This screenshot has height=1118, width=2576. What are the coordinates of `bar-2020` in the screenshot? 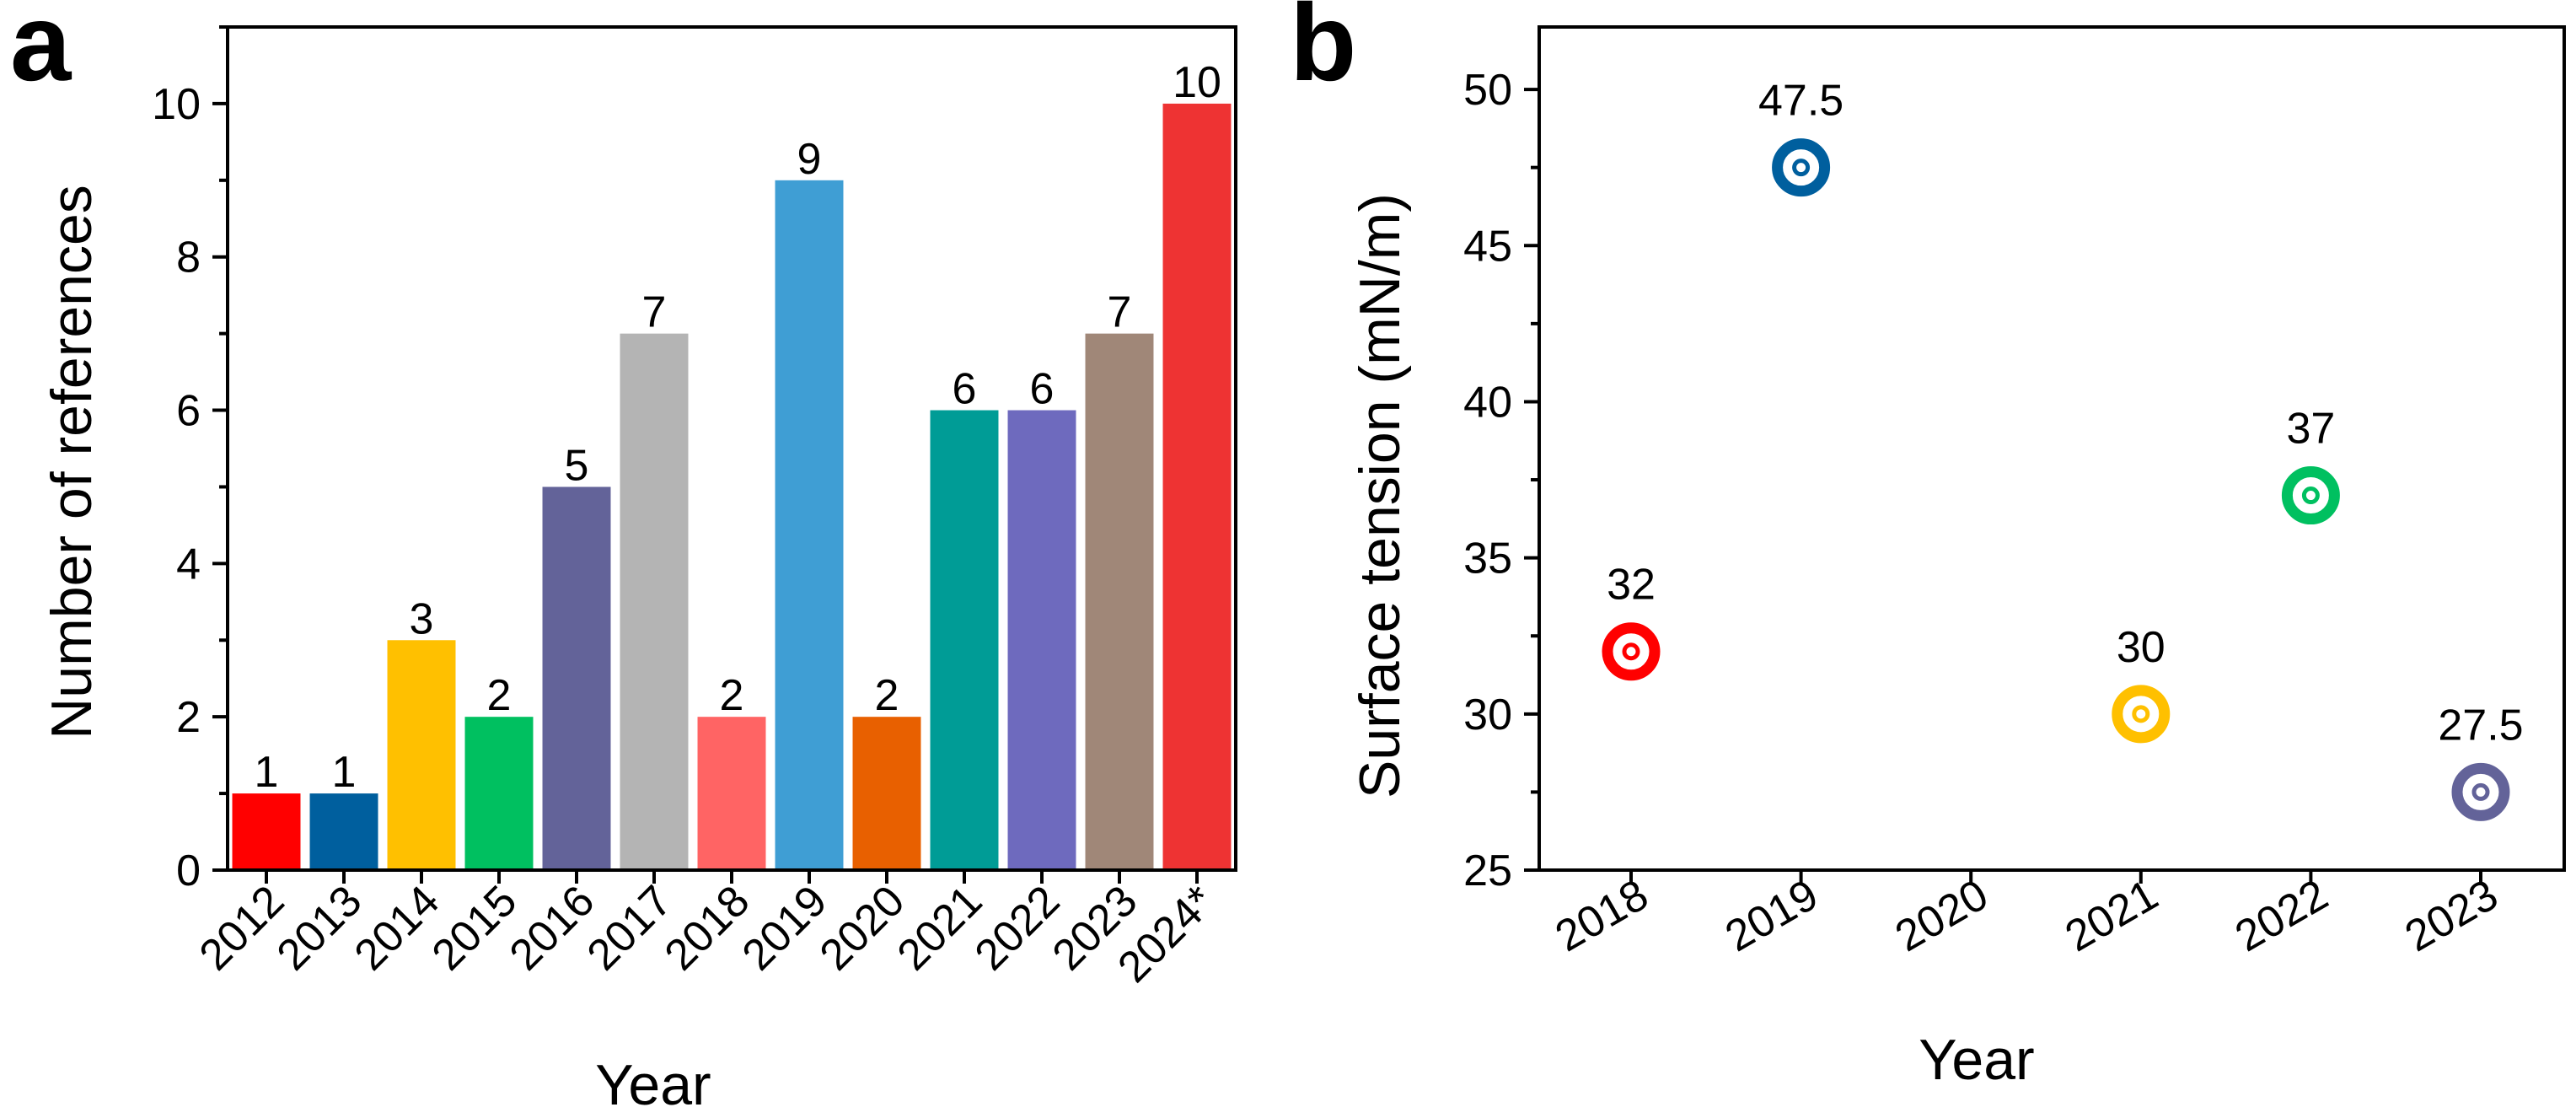 It's located at (886, 794).